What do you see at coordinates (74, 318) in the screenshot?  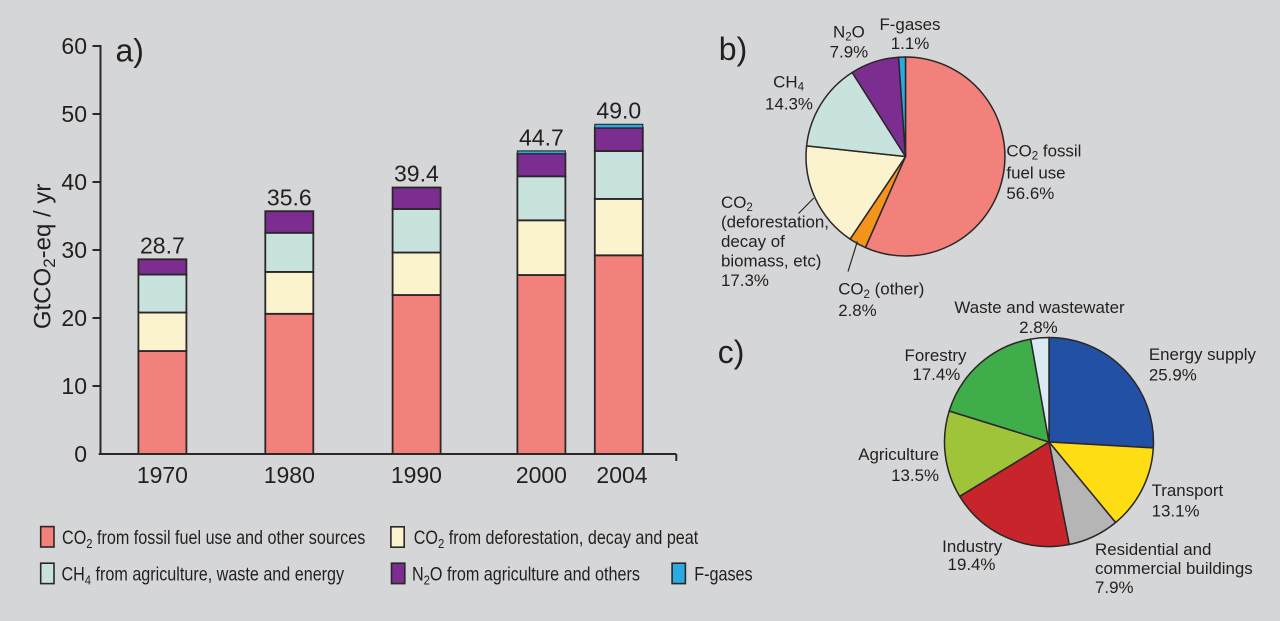 I see `svg-text: 20` at bounding box center [74, 318].